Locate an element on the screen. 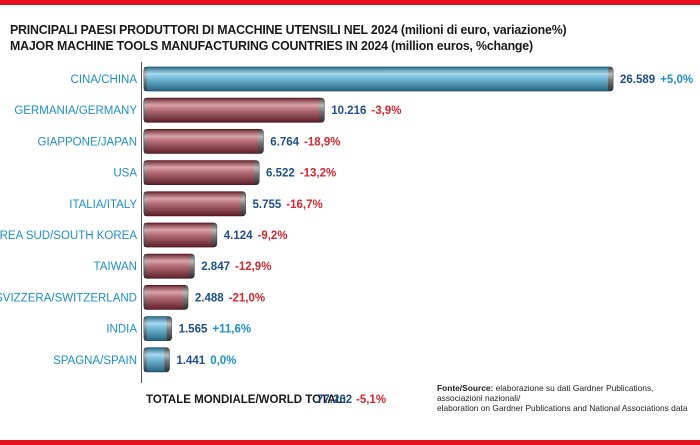 The height and width of the screenshot is (445, 700). change-label: -16,7% is located at coordinates (304, 205).